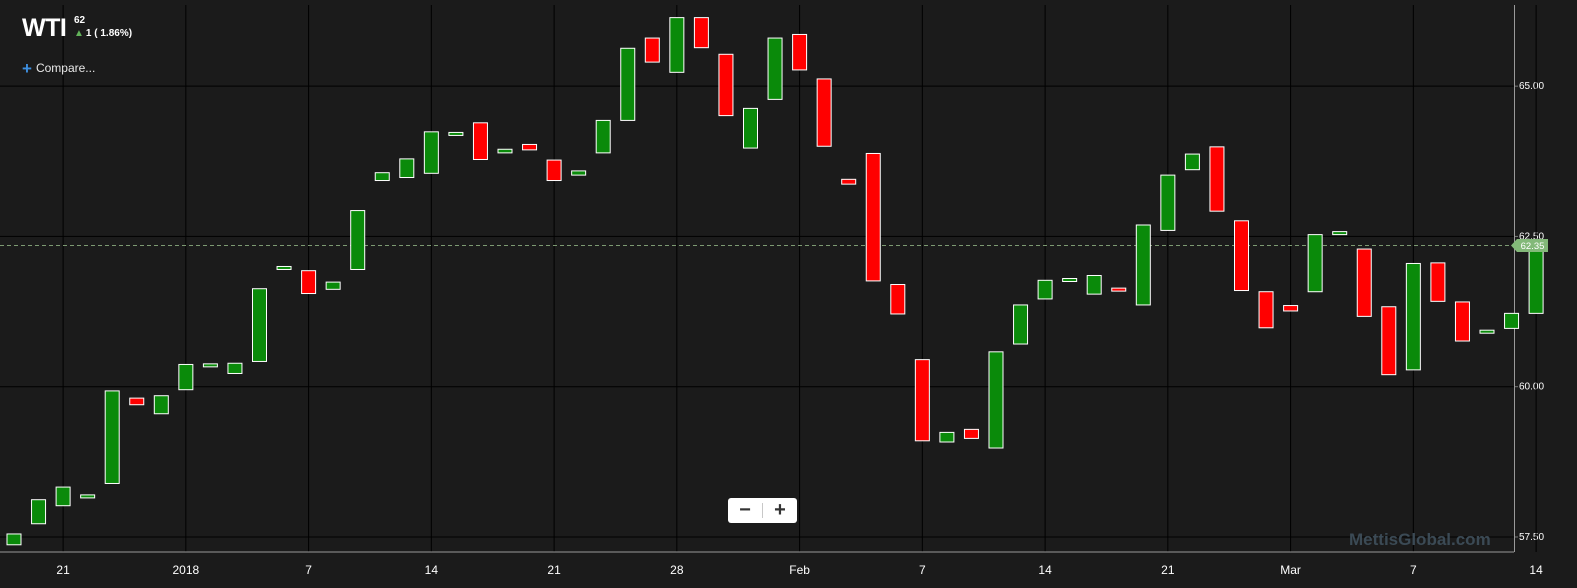  I want to click on zoom-control: − +, so click(762, 510).